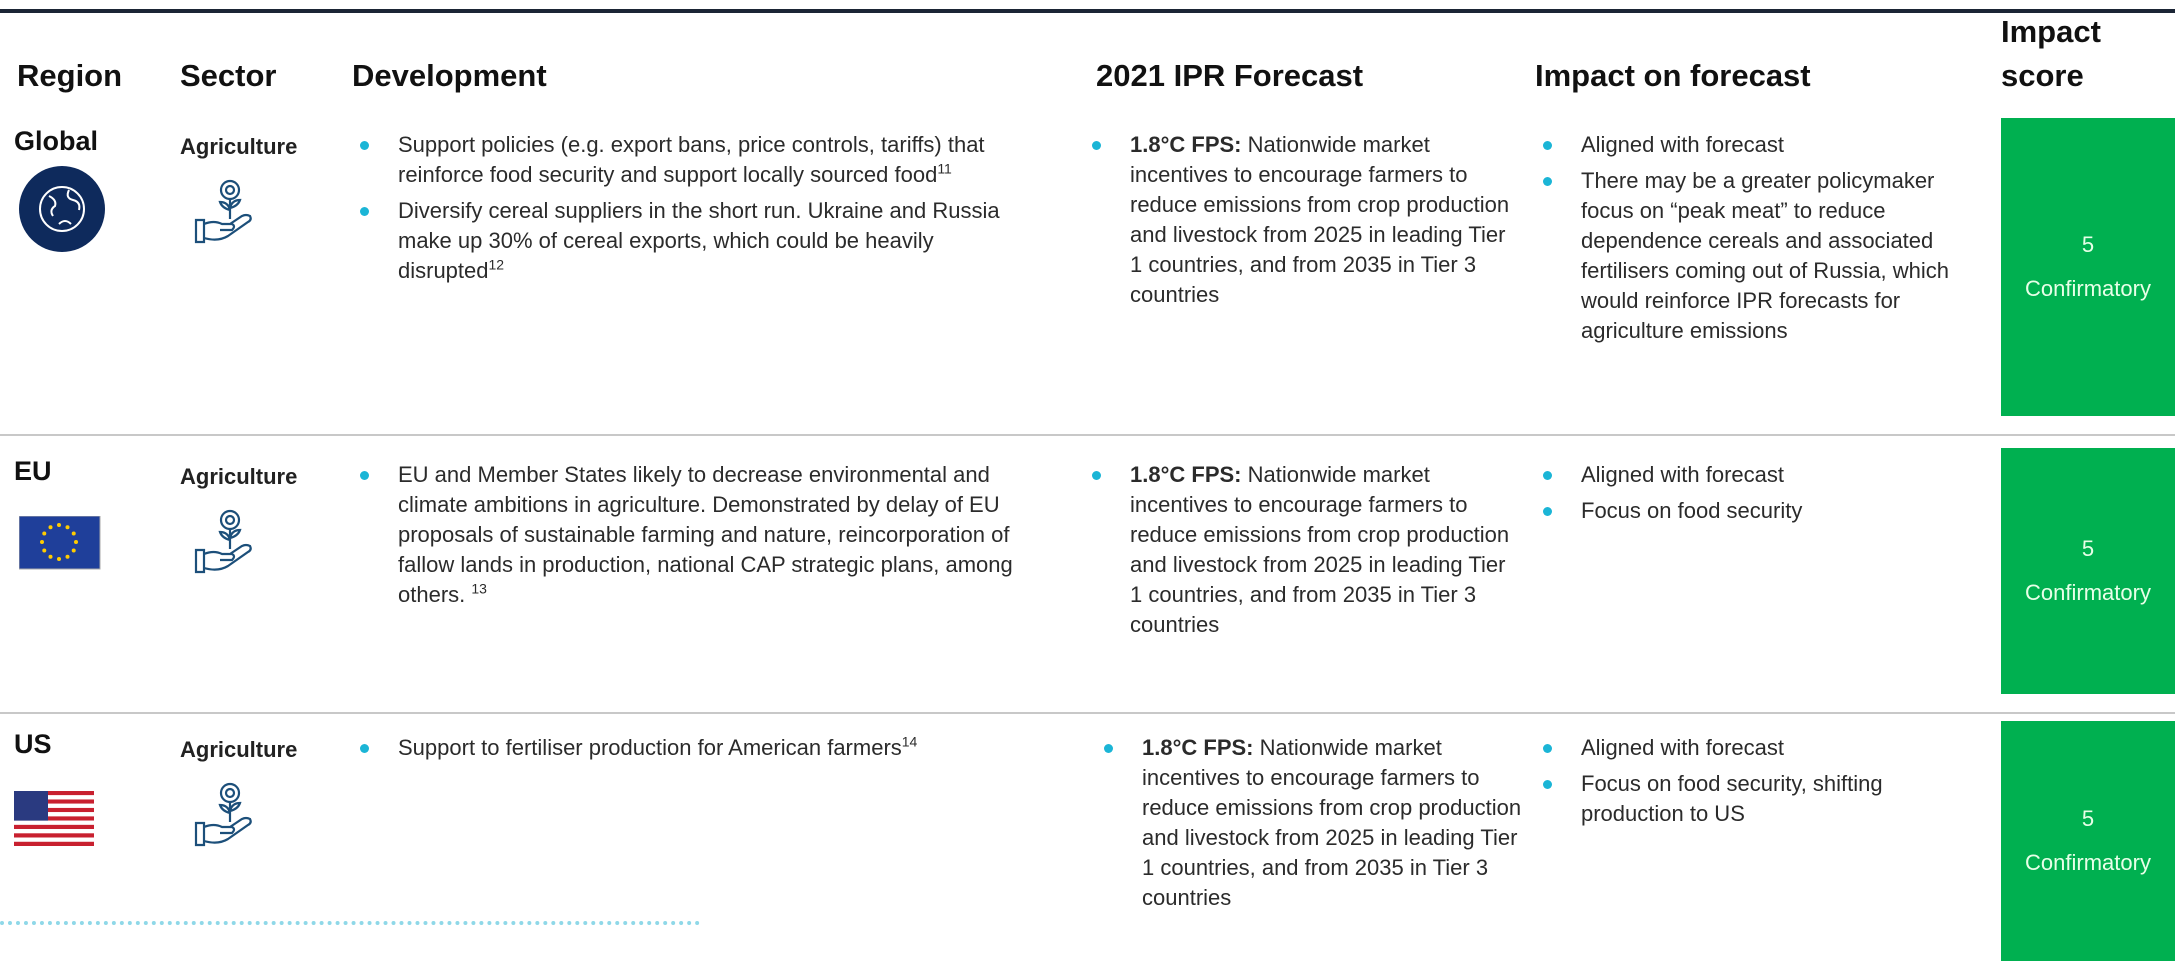  I want to click on region-label: EU, so click(33, 471).